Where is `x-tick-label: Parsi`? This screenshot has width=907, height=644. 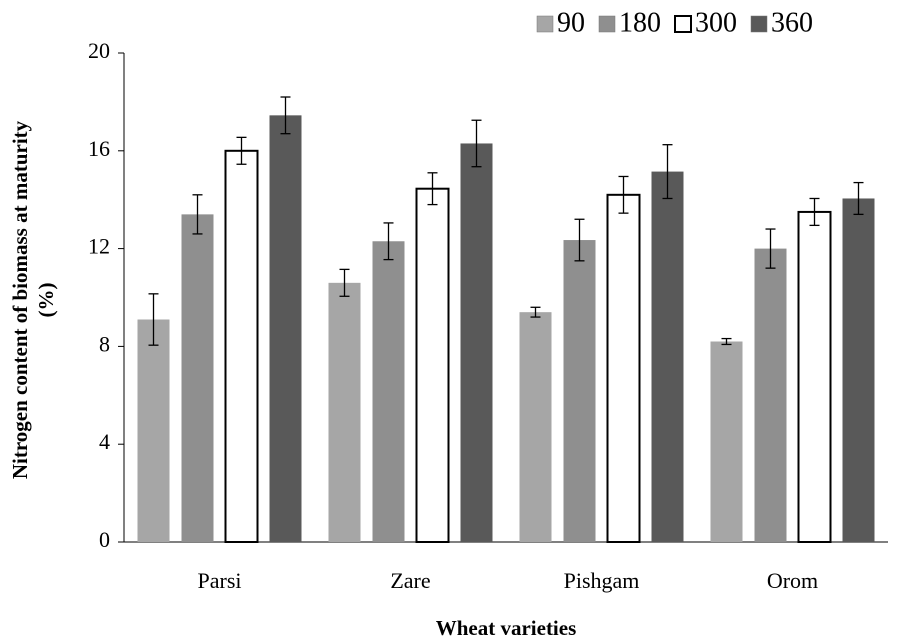
x-tick-label: Parsi is located at coordinates (220, 580).